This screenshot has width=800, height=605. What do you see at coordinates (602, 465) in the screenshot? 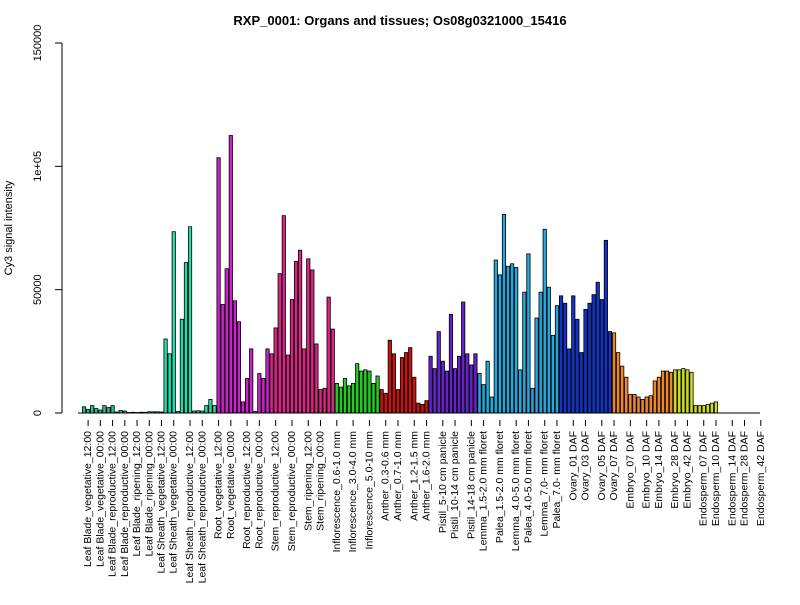
I see `x-tick-label: Ovary_05 DAF` at bounding box center [602, 465].